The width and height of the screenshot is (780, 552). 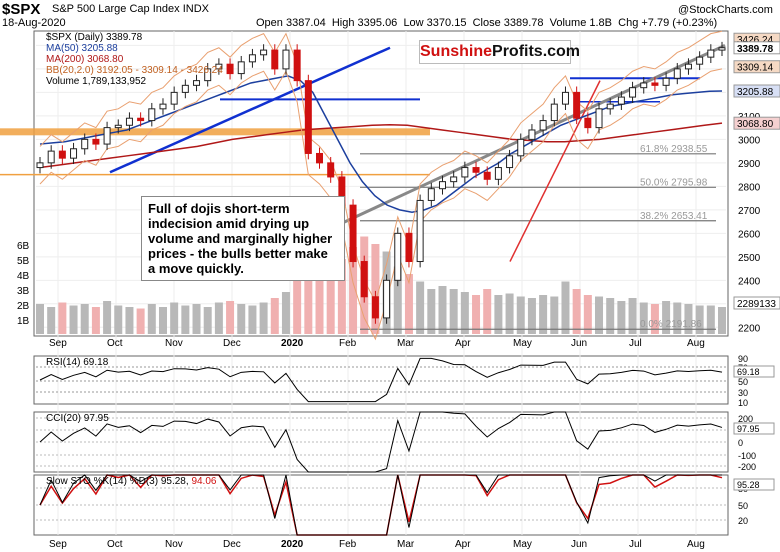 What do you see at coordinates (743, 521) in the screenshot?
I see `sto-tick-label: 20` at bounding box center [743, 521].